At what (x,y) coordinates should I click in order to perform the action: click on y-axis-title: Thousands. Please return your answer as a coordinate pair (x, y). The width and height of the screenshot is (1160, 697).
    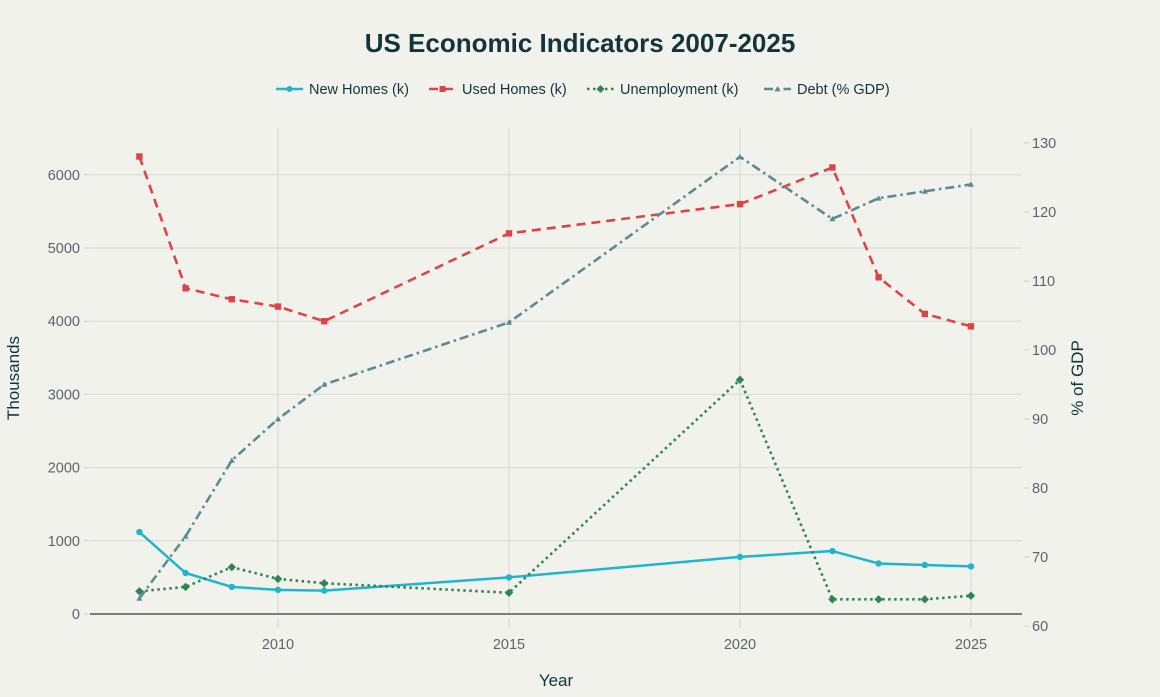
    Looking at the image, I should click on (13, 378).